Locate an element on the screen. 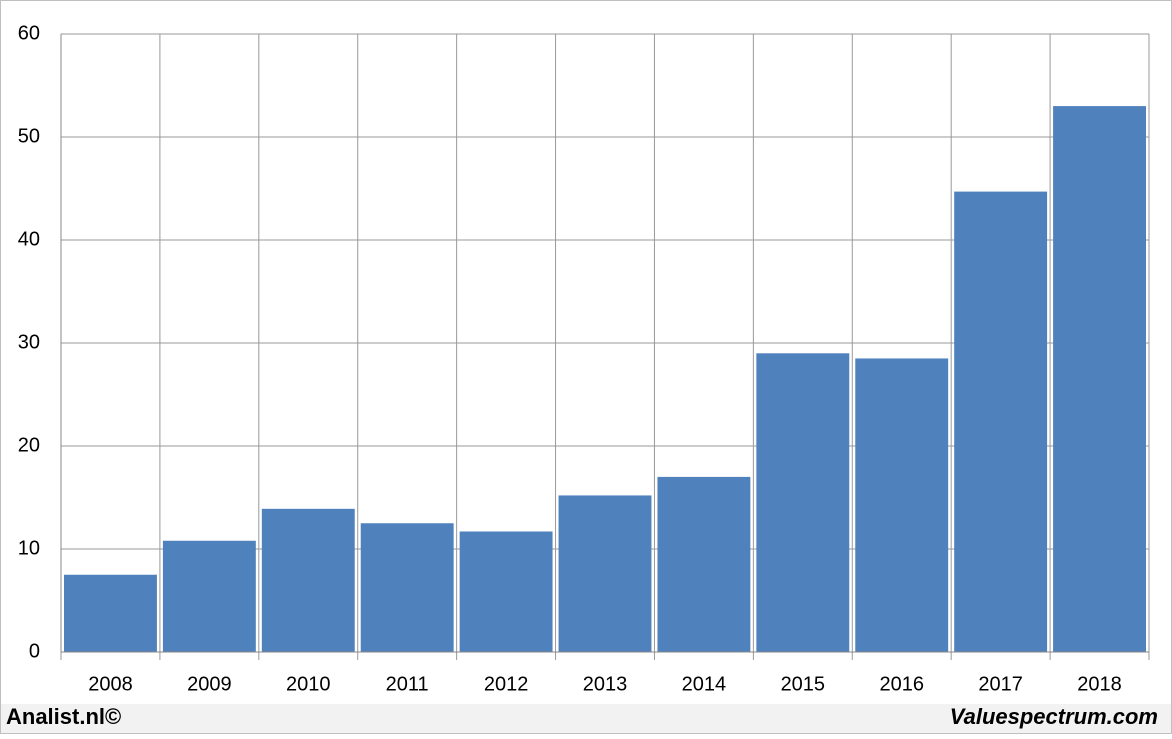  y-tick-label: 30 is located at coordinates (29, 342).